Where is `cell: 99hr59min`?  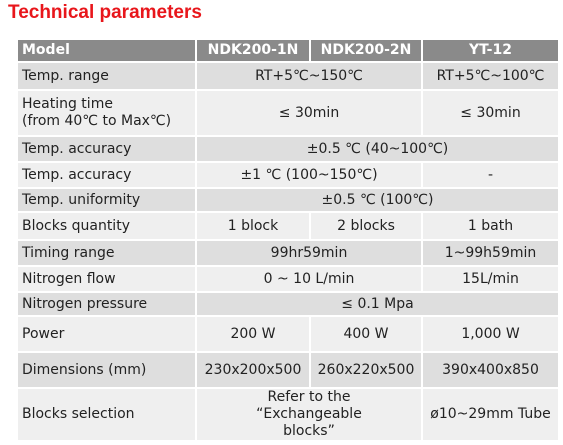
cell: 99hr59min is located at coordinates (309, 253).